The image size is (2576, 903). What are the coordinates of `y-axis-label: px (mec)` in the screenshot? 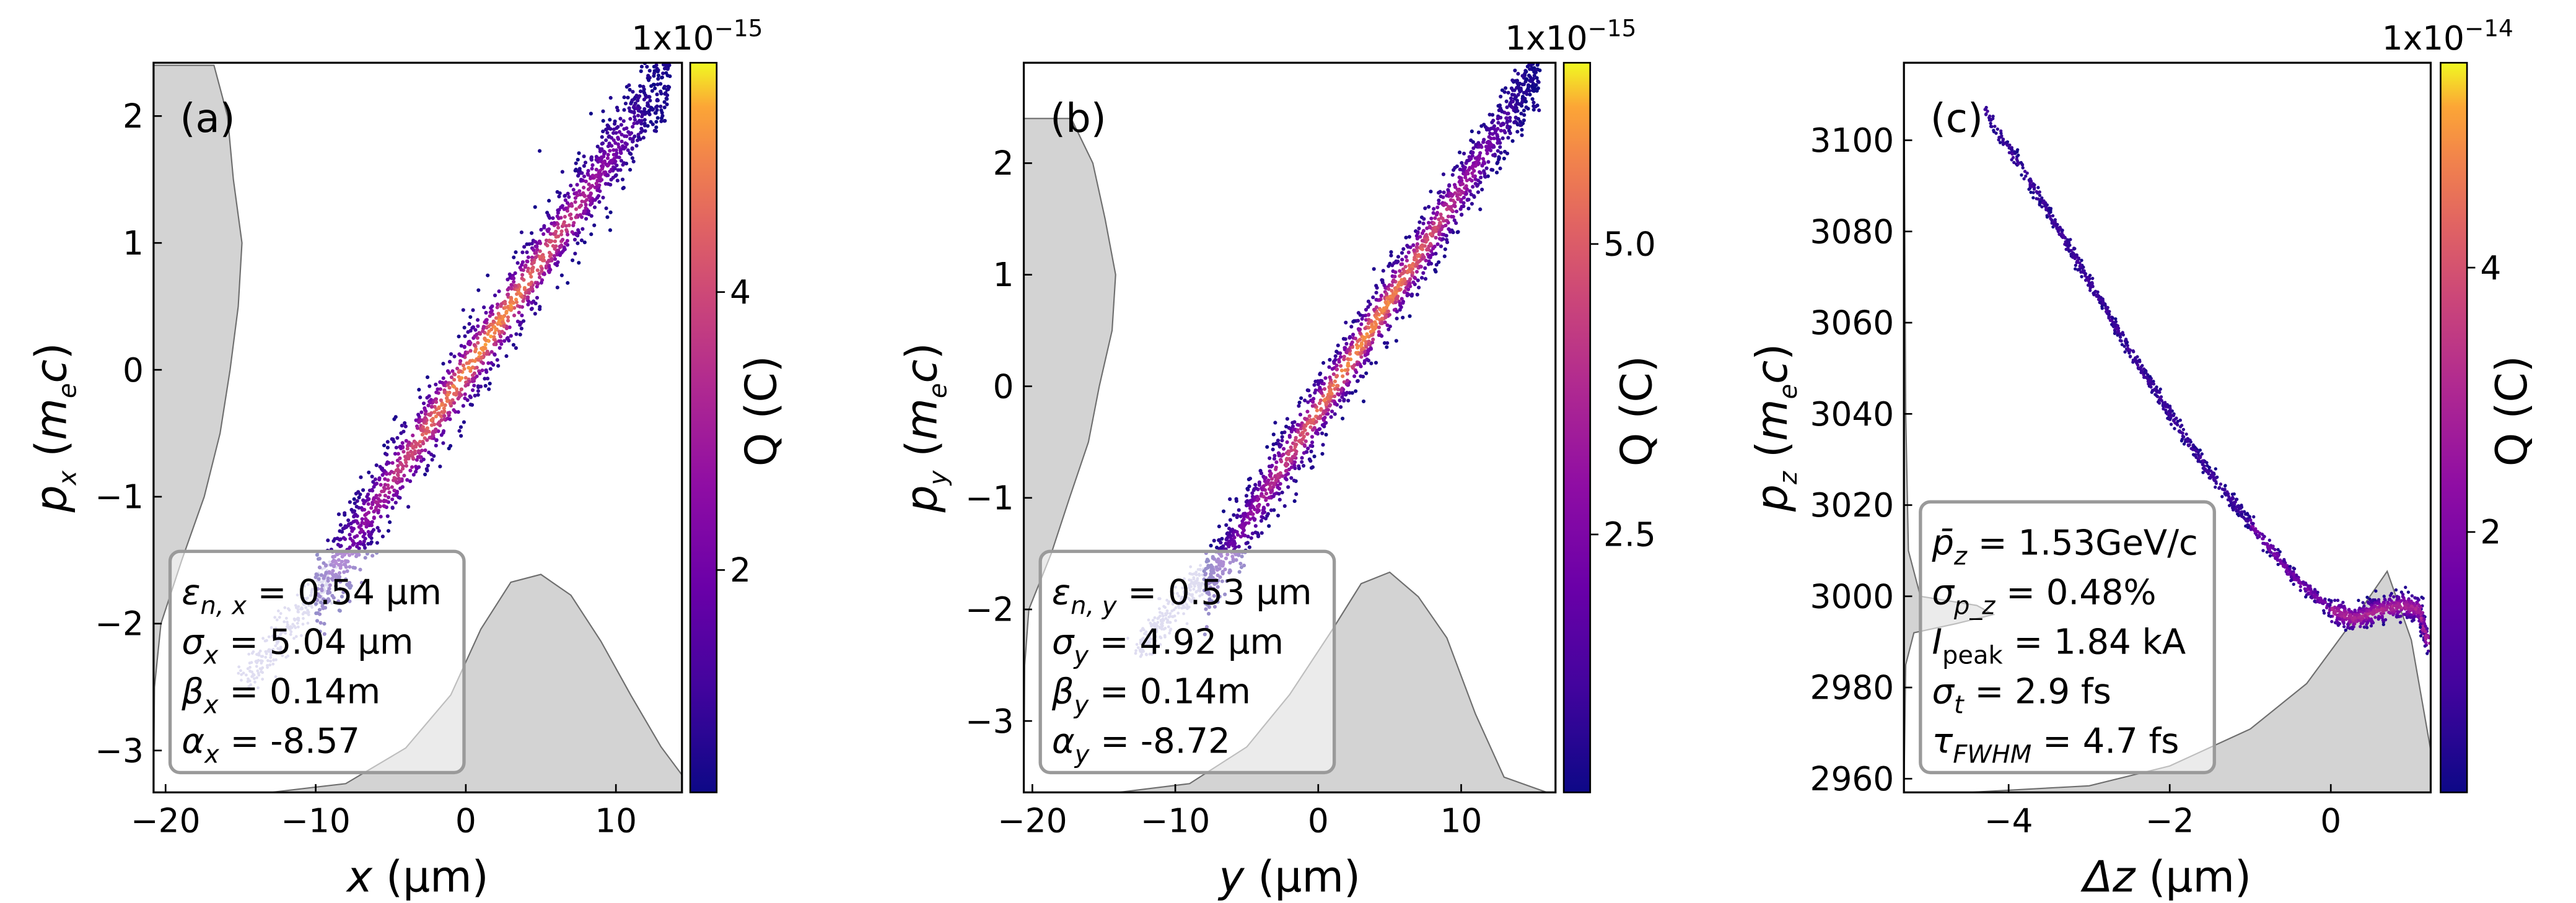 It's located at (54, 427).